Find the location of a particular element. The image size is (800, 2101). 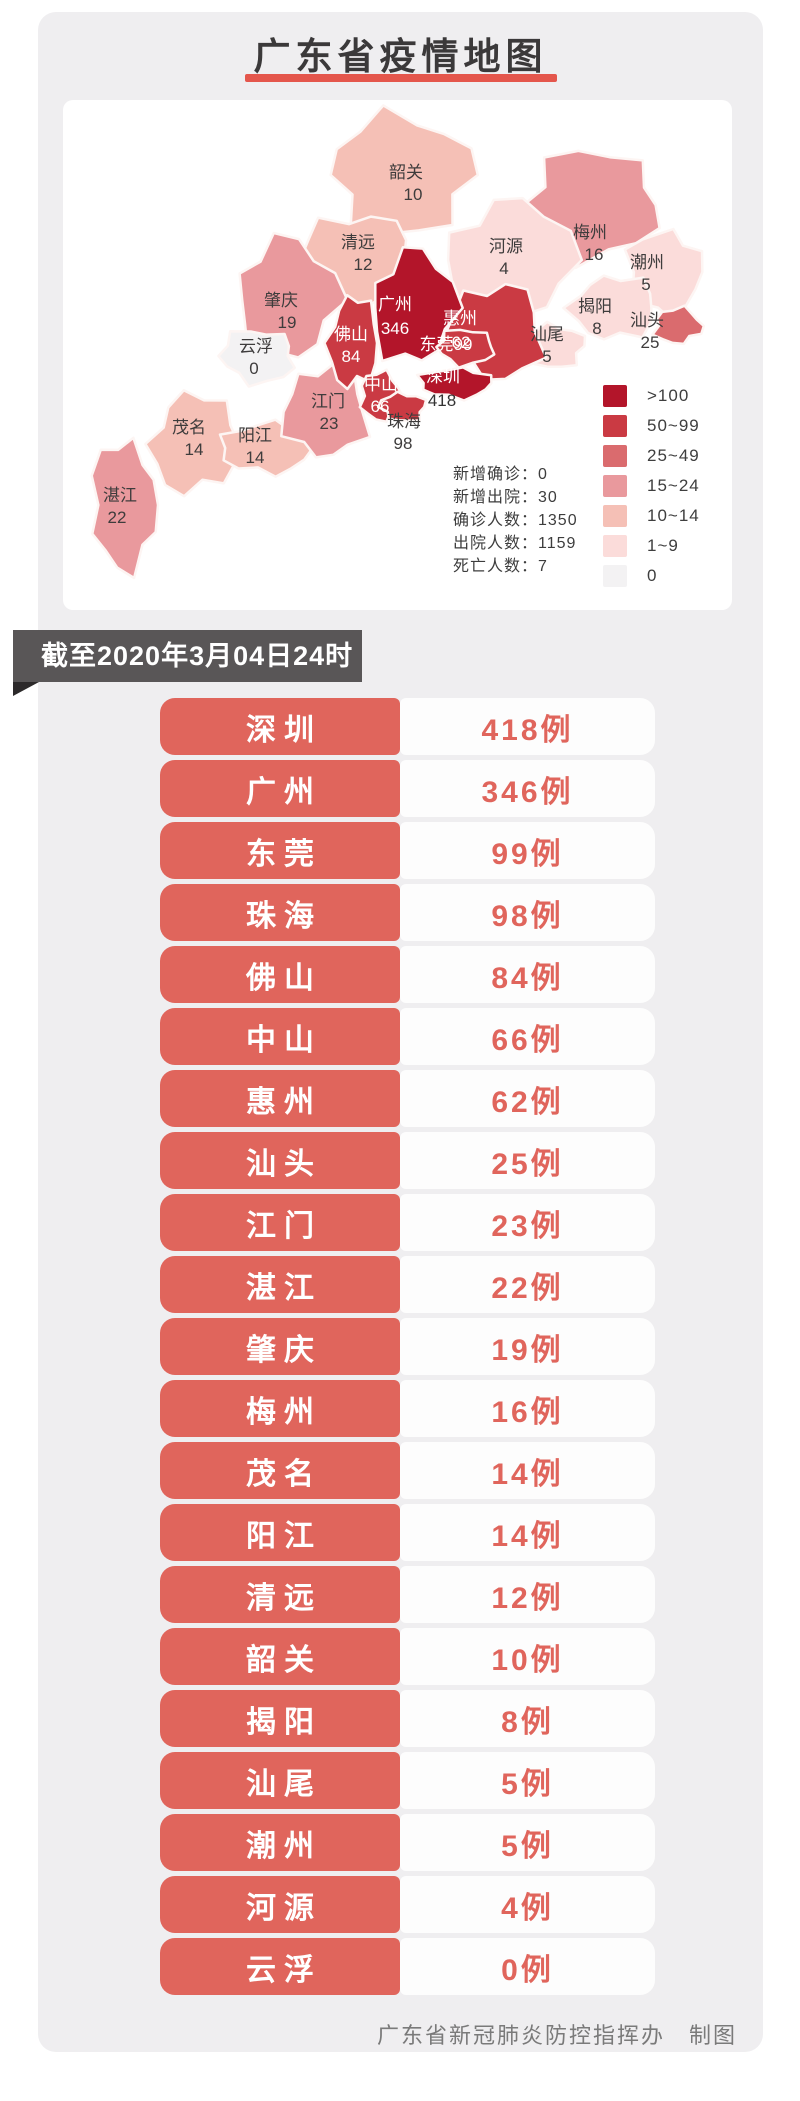

table-row: 广州 346例 is located at coordinates (407, 788).